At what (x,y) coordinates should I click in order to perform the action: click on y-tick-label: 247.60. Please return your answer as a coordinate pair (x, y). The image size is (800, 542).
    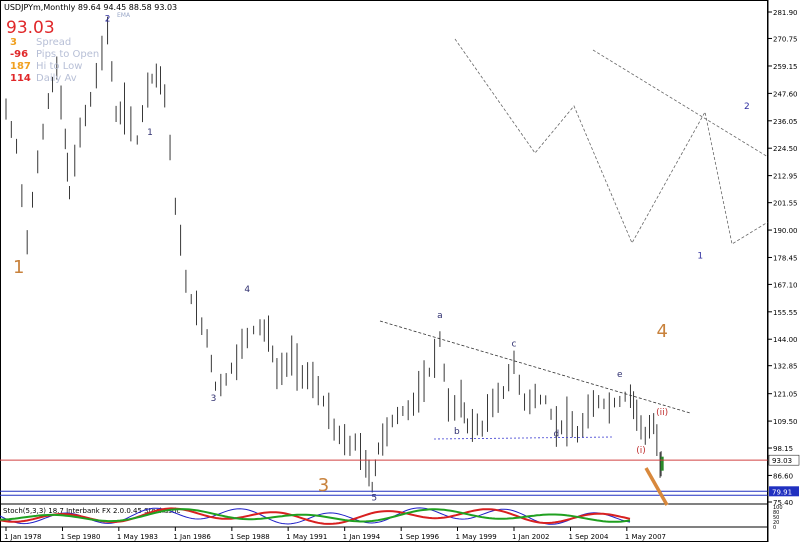
    Looking at the image, I should click on (785, 94).